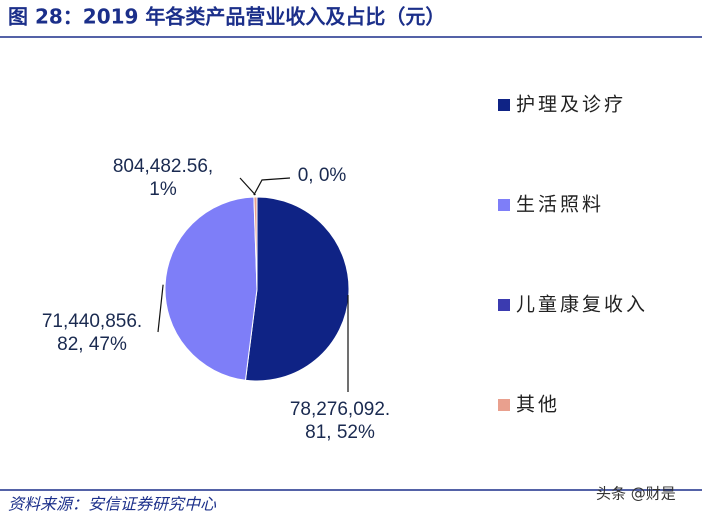  I want to click on data-label: 82, 47%, so click(92, 344).